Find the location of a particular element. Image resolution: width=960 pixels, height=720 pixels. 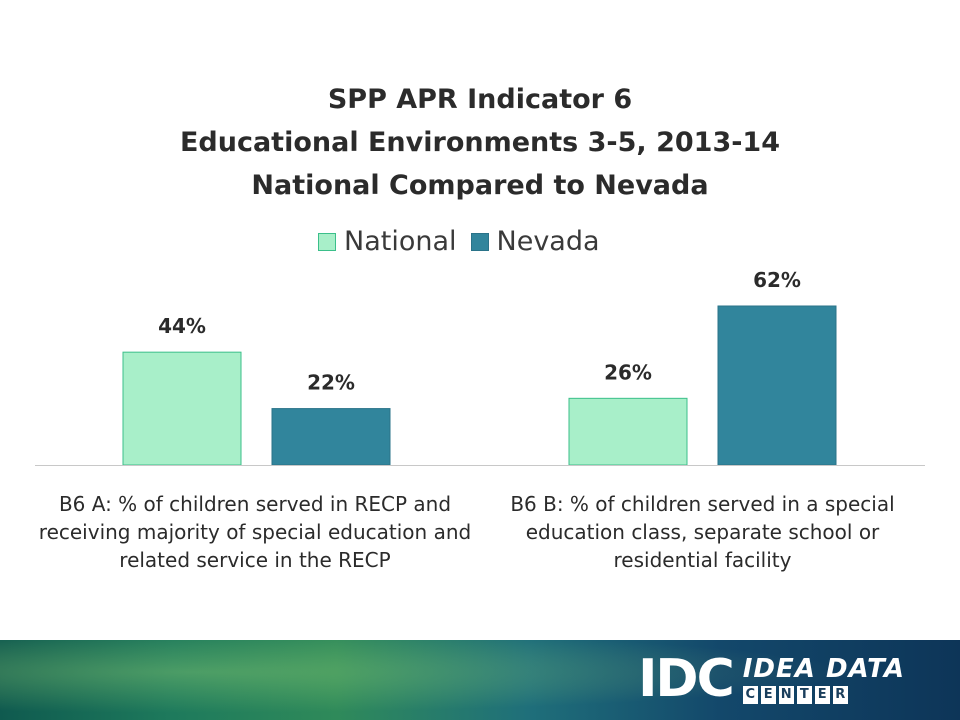

logo-idea-data-text: IDEA DATA is located at coordinates (823, 668).